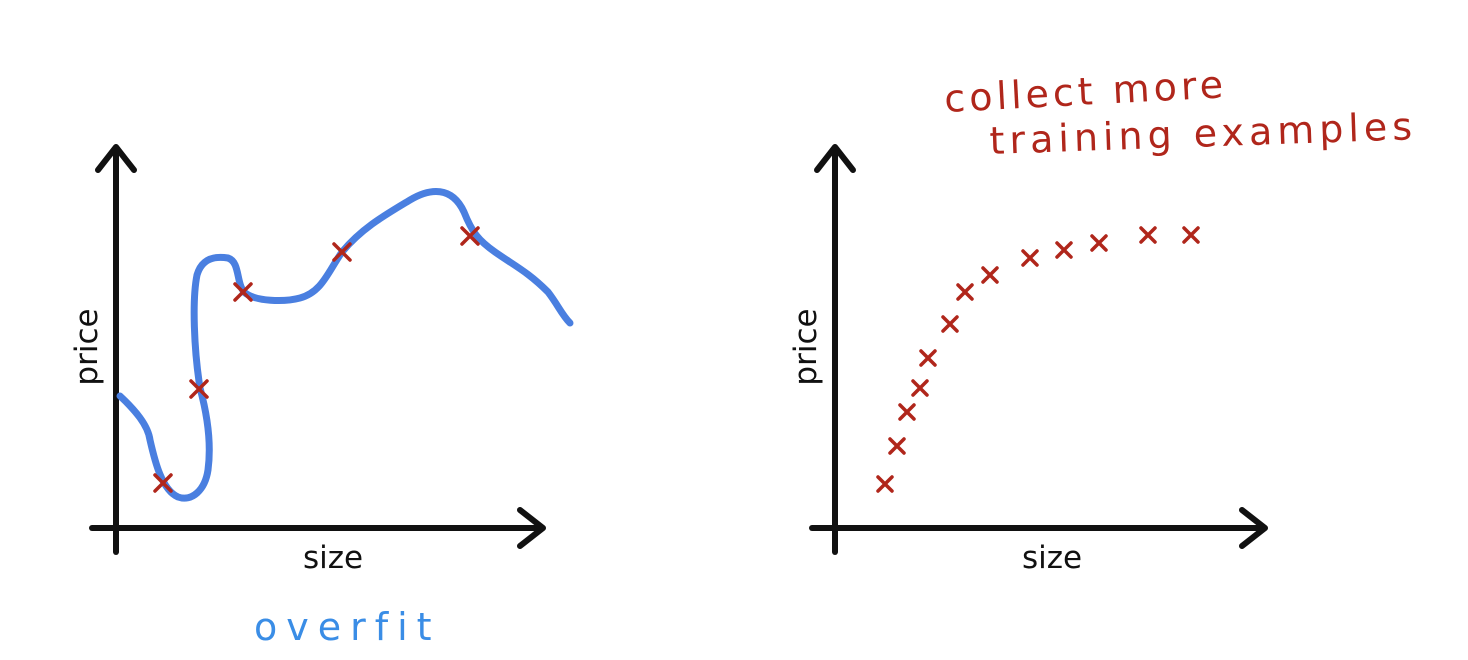 Image resolution: width=1468 pixels, height=660 pixels. What do you see at coordinates (835, 349) in the screenshot?
I see `right-y-axis` at bounding box center [835, 349].